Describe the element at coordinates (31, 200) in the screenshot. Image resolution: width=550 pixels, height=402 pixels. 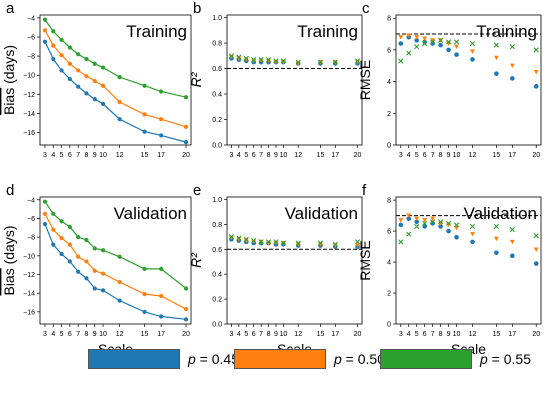
I see `y-tick-label: −4` at that location.